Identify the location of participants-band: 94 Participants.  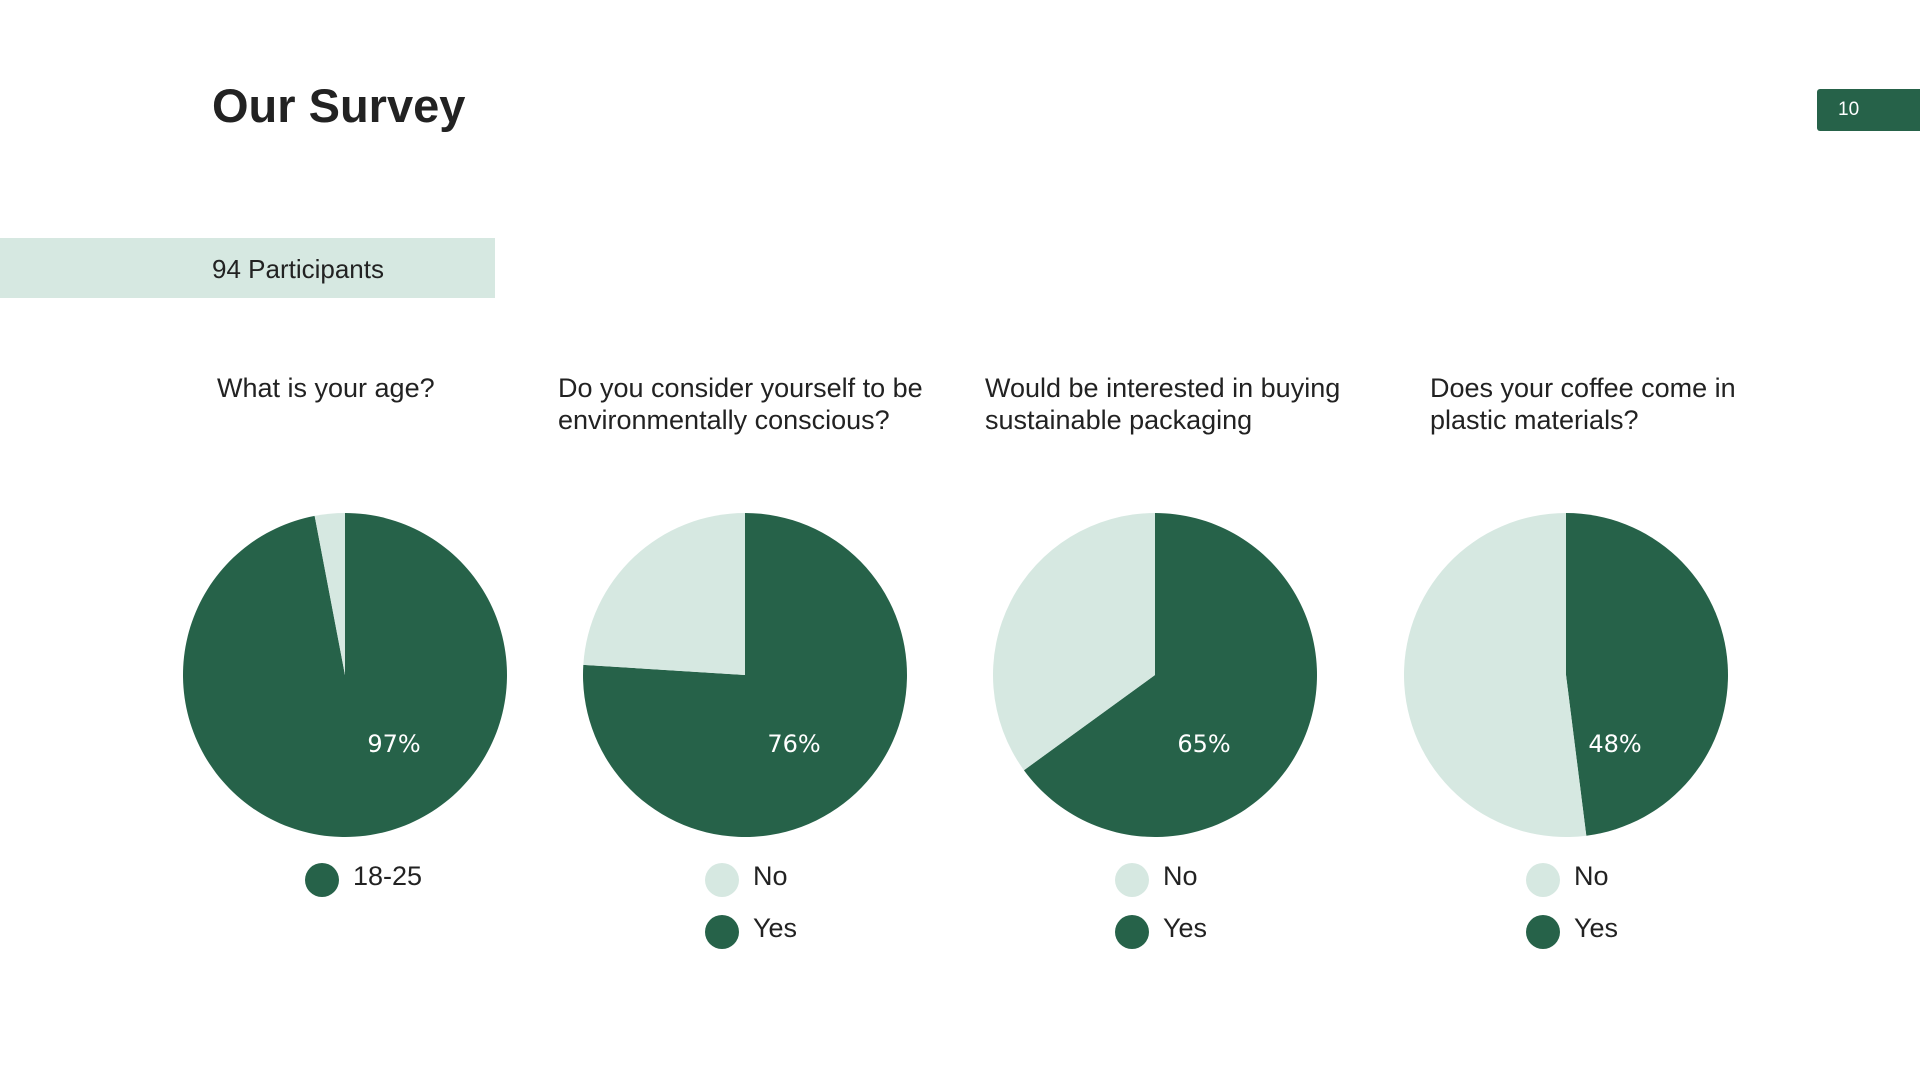
(247, 268).